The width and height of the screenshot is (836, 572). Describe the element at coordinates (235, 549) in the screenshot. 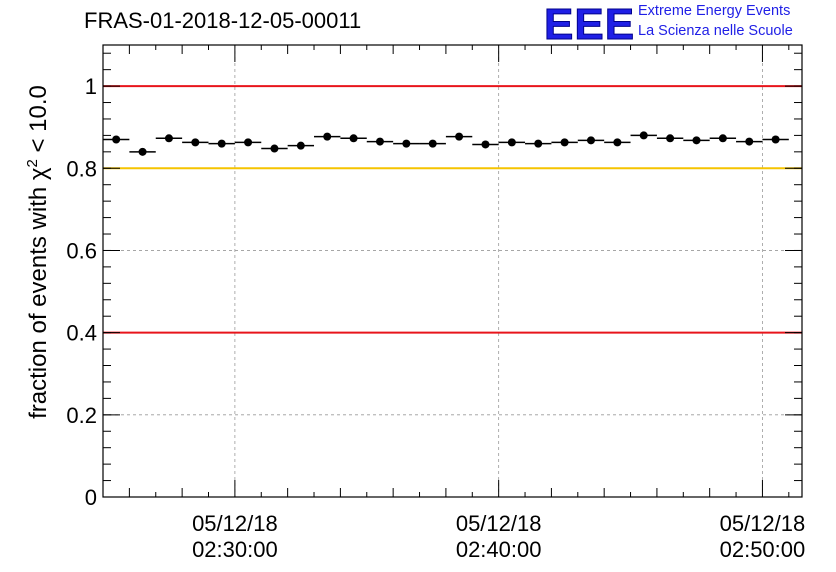

I see `x-tick-label-time: 02:30:00` at that location.